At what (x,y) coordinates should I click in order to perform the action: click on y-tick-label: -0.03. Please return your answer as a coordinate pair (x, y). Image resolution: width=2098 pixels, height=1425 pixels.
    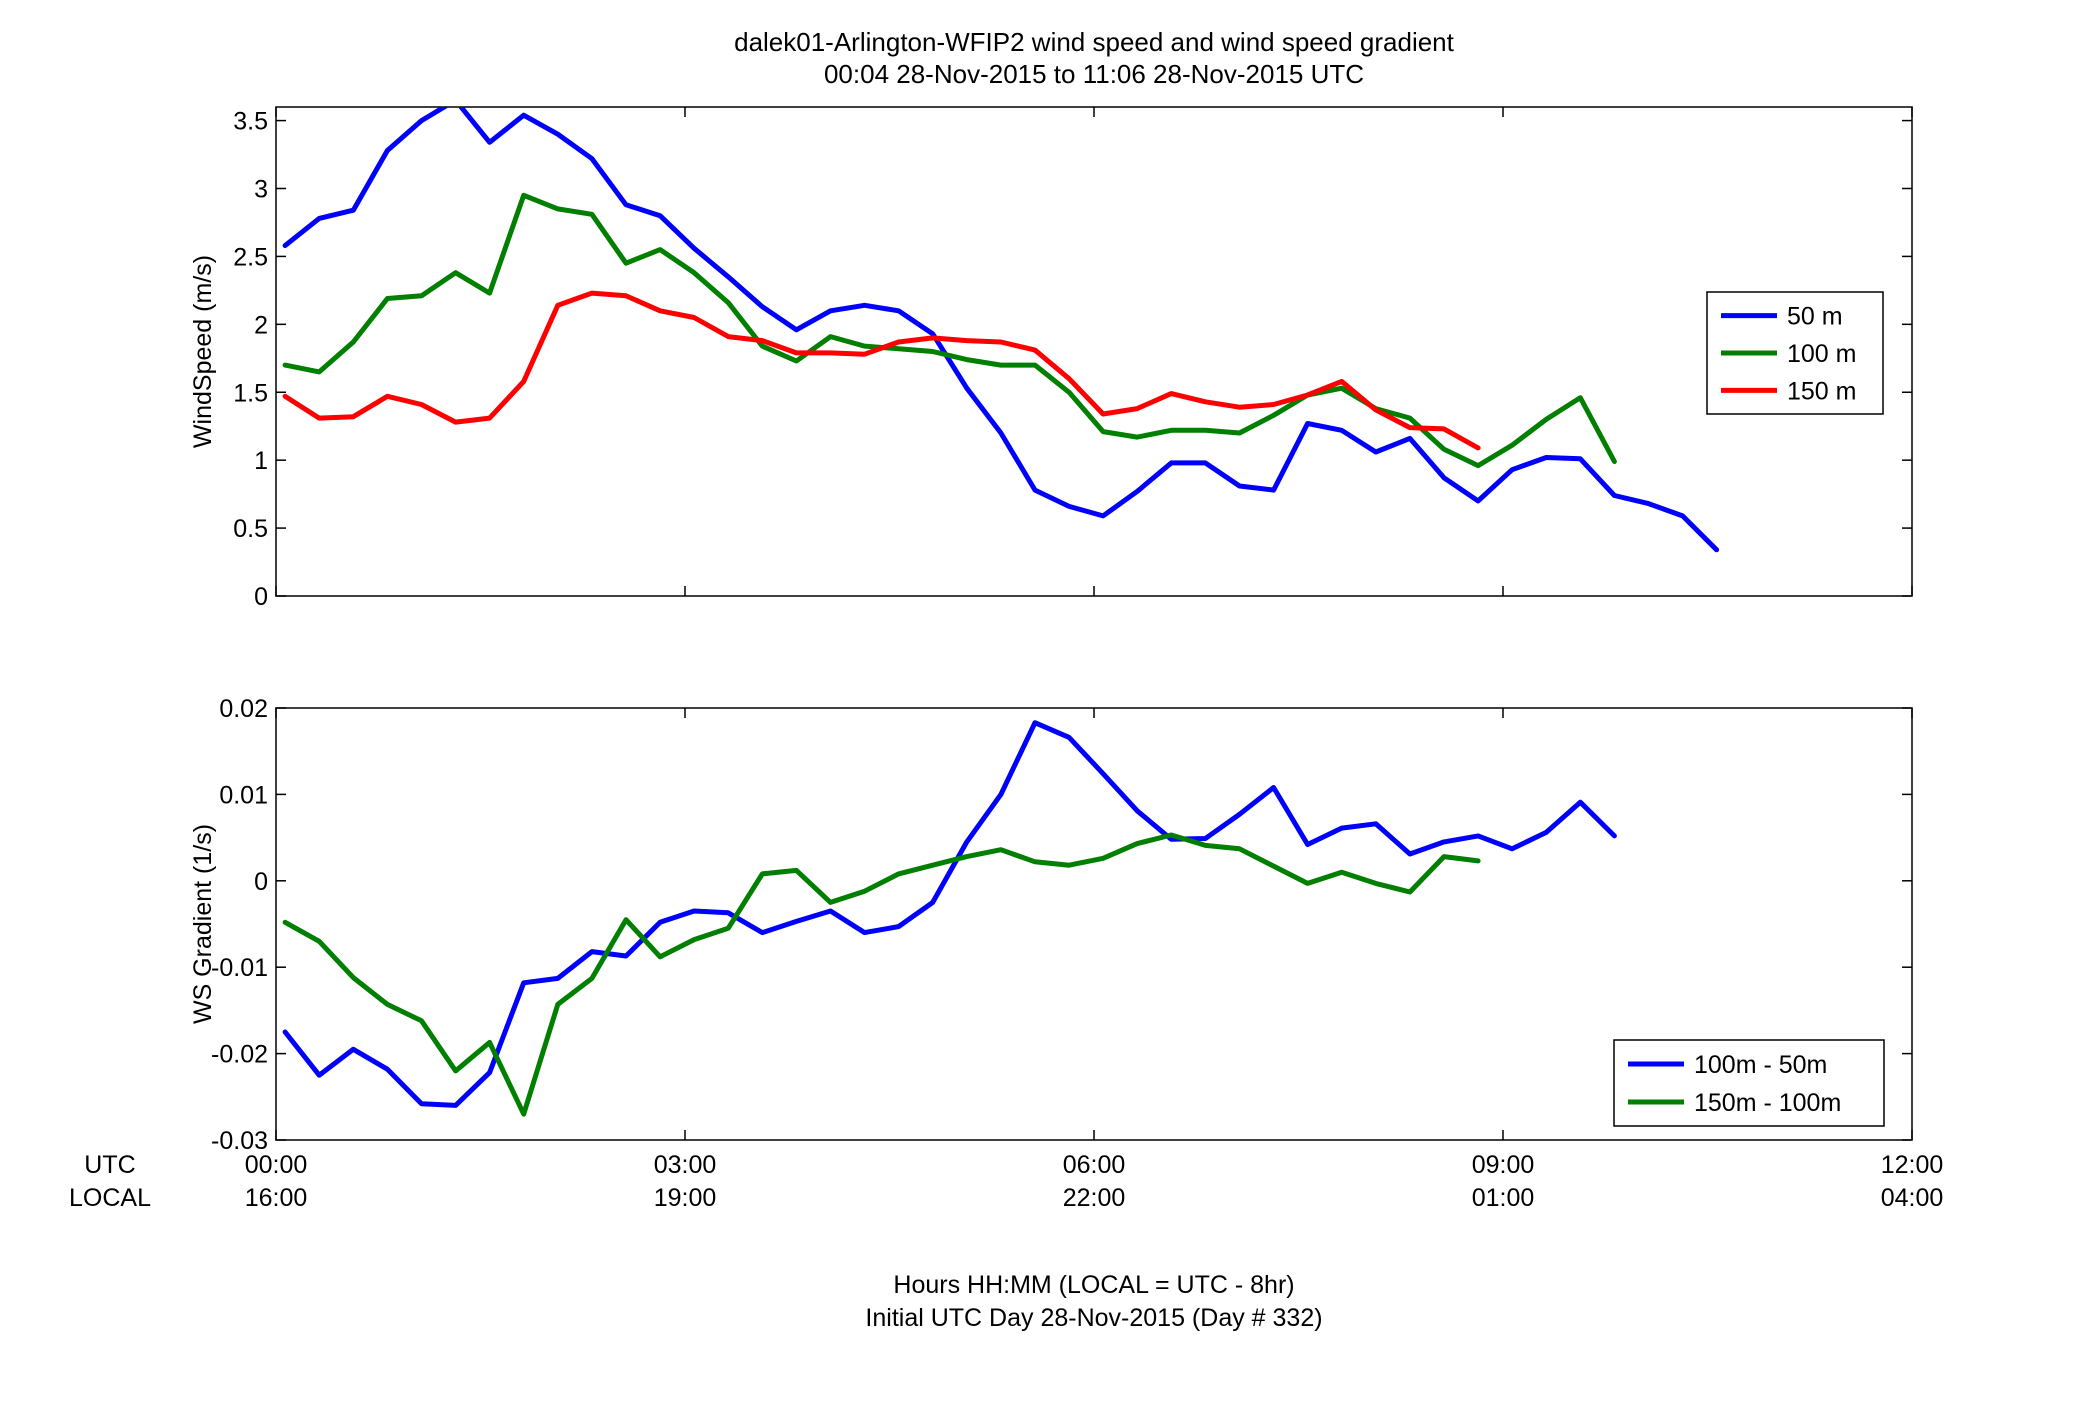
    Looking at the image, I should click on (239, 1141).